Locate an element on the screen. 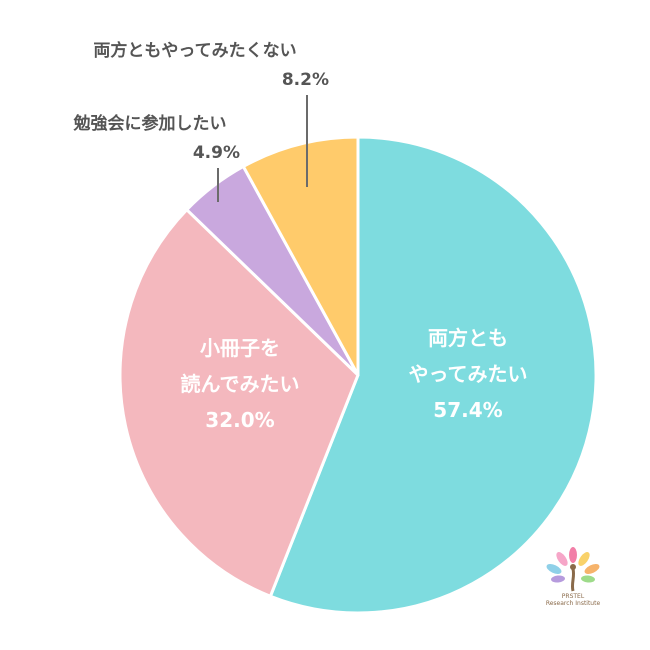 This screenshot has height=650, width=650. slice-label-2: 読んでみたい is located at coordinates (240, 384).